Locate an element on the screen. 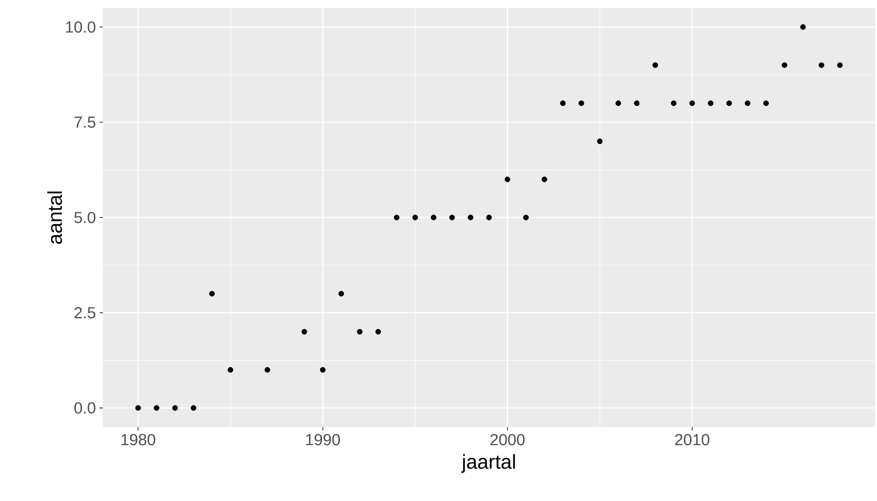 The width and height of the screenshot is (877, 501). x-axis-title: jaartal is located at coordinates (488, 463).